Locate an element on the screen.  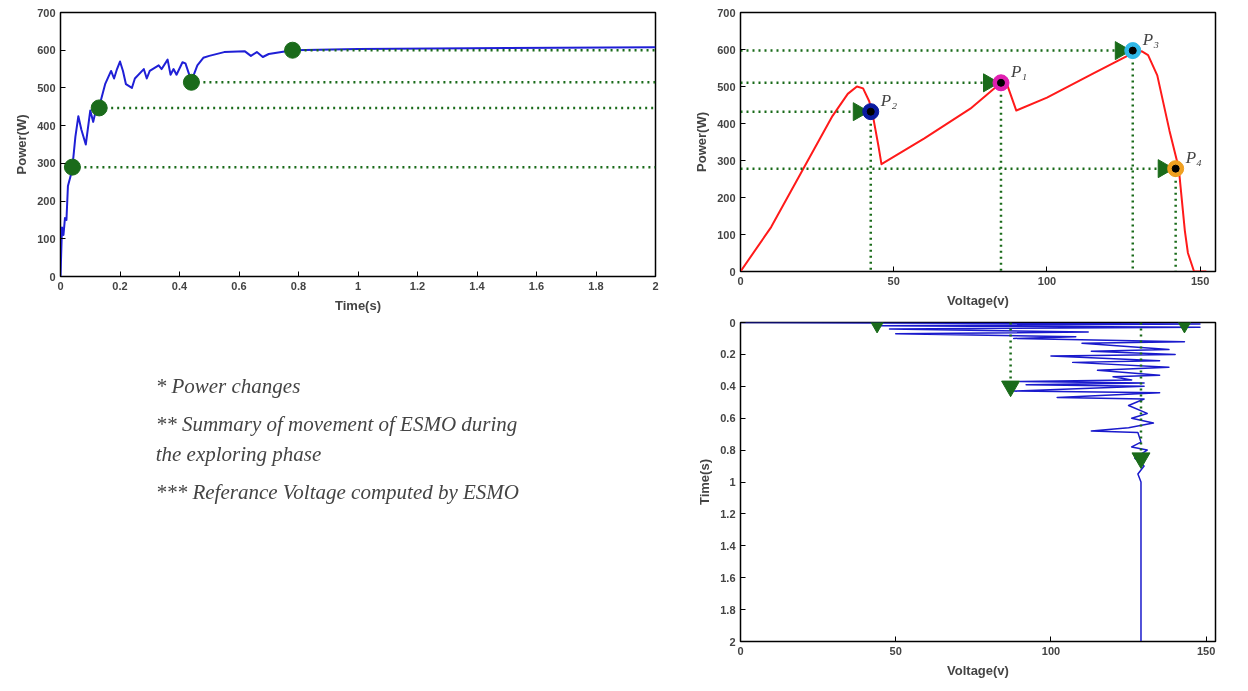
annotation: P₄ is located at coordinates (1193, 157).